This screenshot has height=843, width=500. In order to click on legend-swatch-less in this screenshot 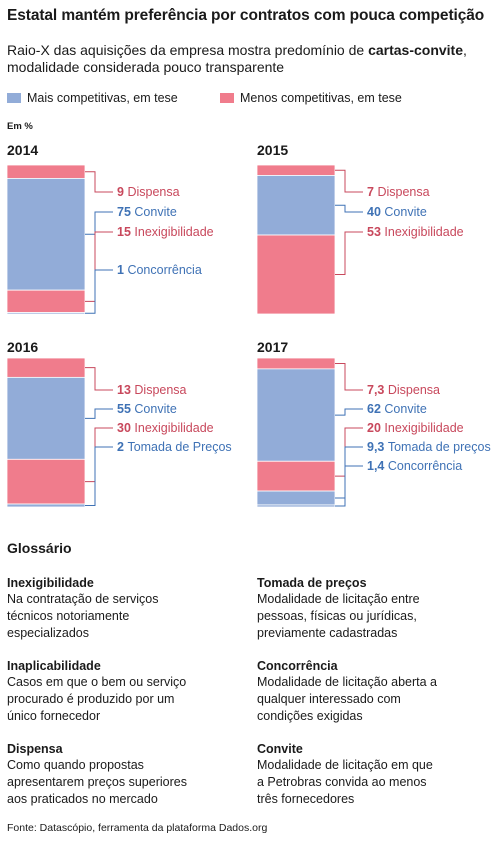, I will do `click(227, 98)`.